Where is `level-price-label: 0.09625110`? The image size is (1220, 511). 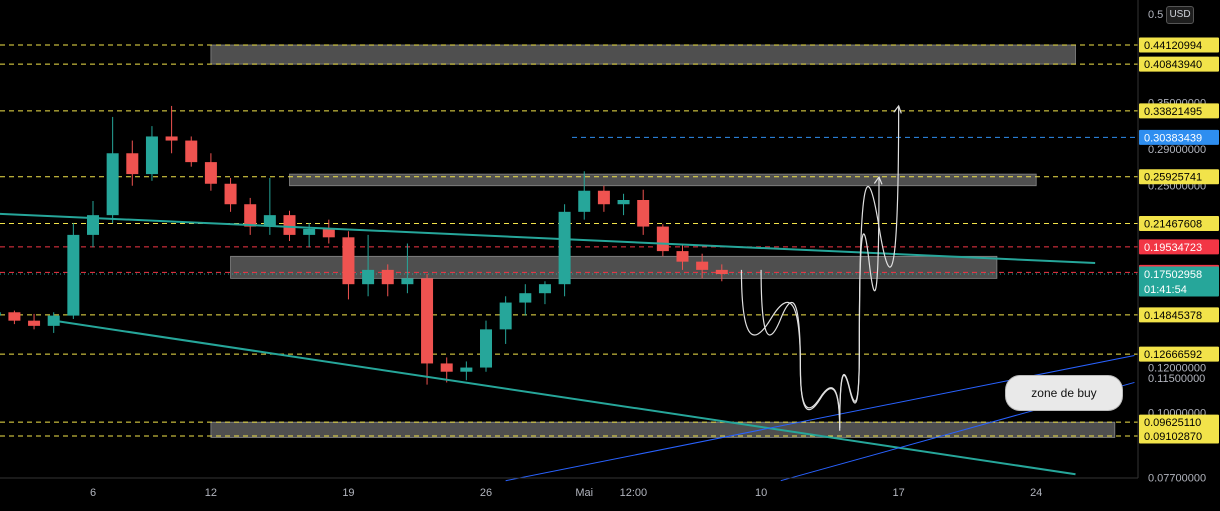
level-price-label: 0.09625110 is located at coordinates (1172, 423).